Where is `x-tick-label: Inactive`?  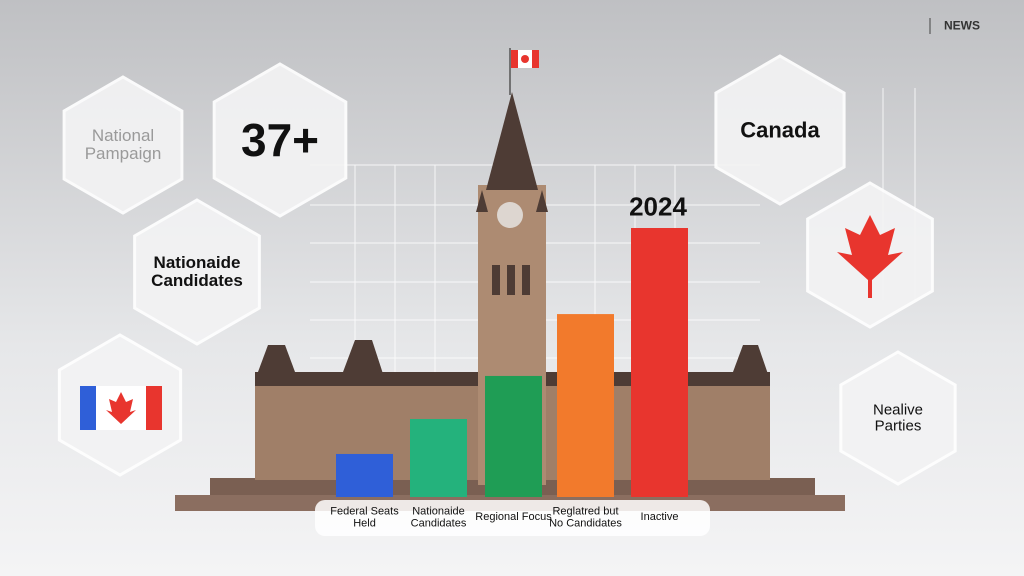 x-tick-label: Inactive is located at coordinates (659, 517).